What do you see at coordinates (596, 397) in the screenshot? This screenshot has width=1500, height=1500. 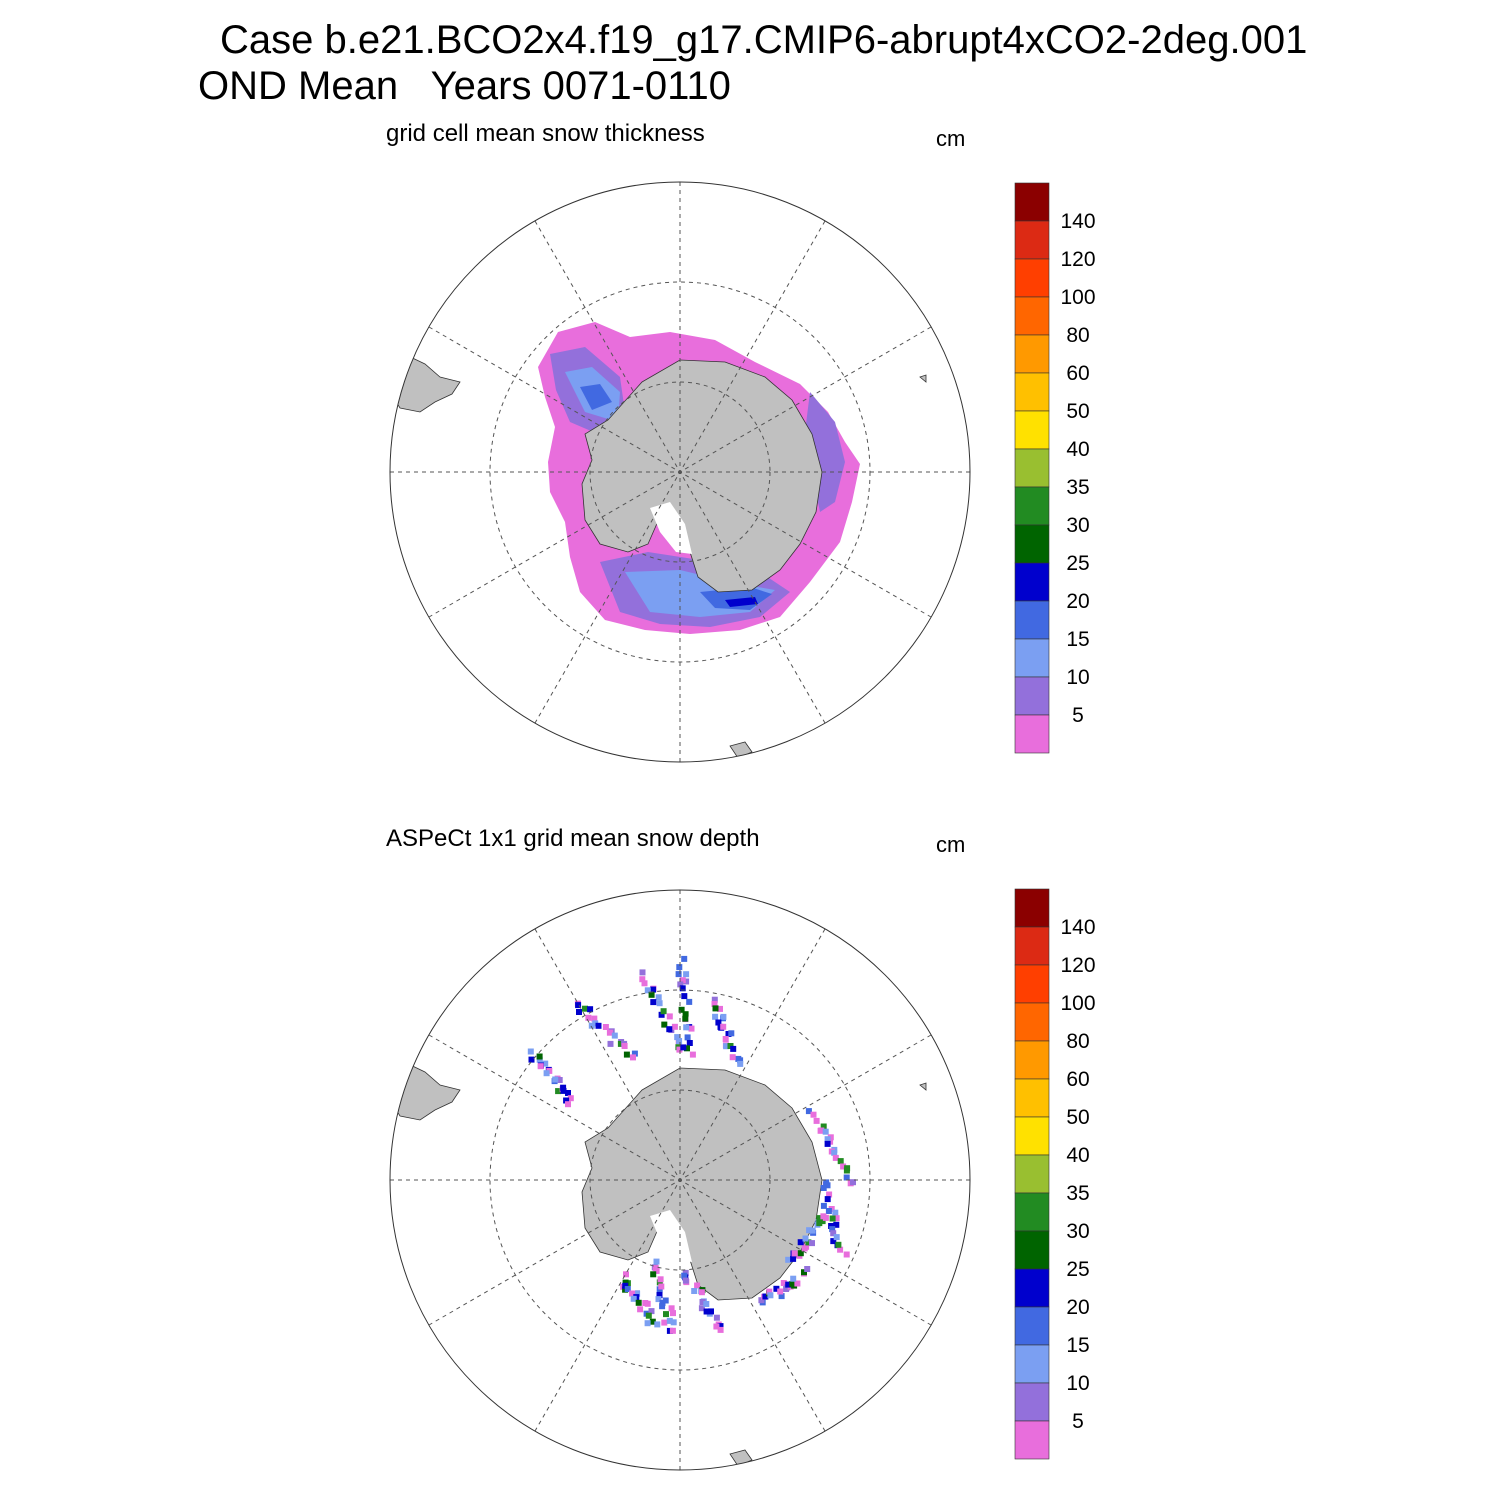 I see `snow-field-blue` at bounding box center [596, 397].